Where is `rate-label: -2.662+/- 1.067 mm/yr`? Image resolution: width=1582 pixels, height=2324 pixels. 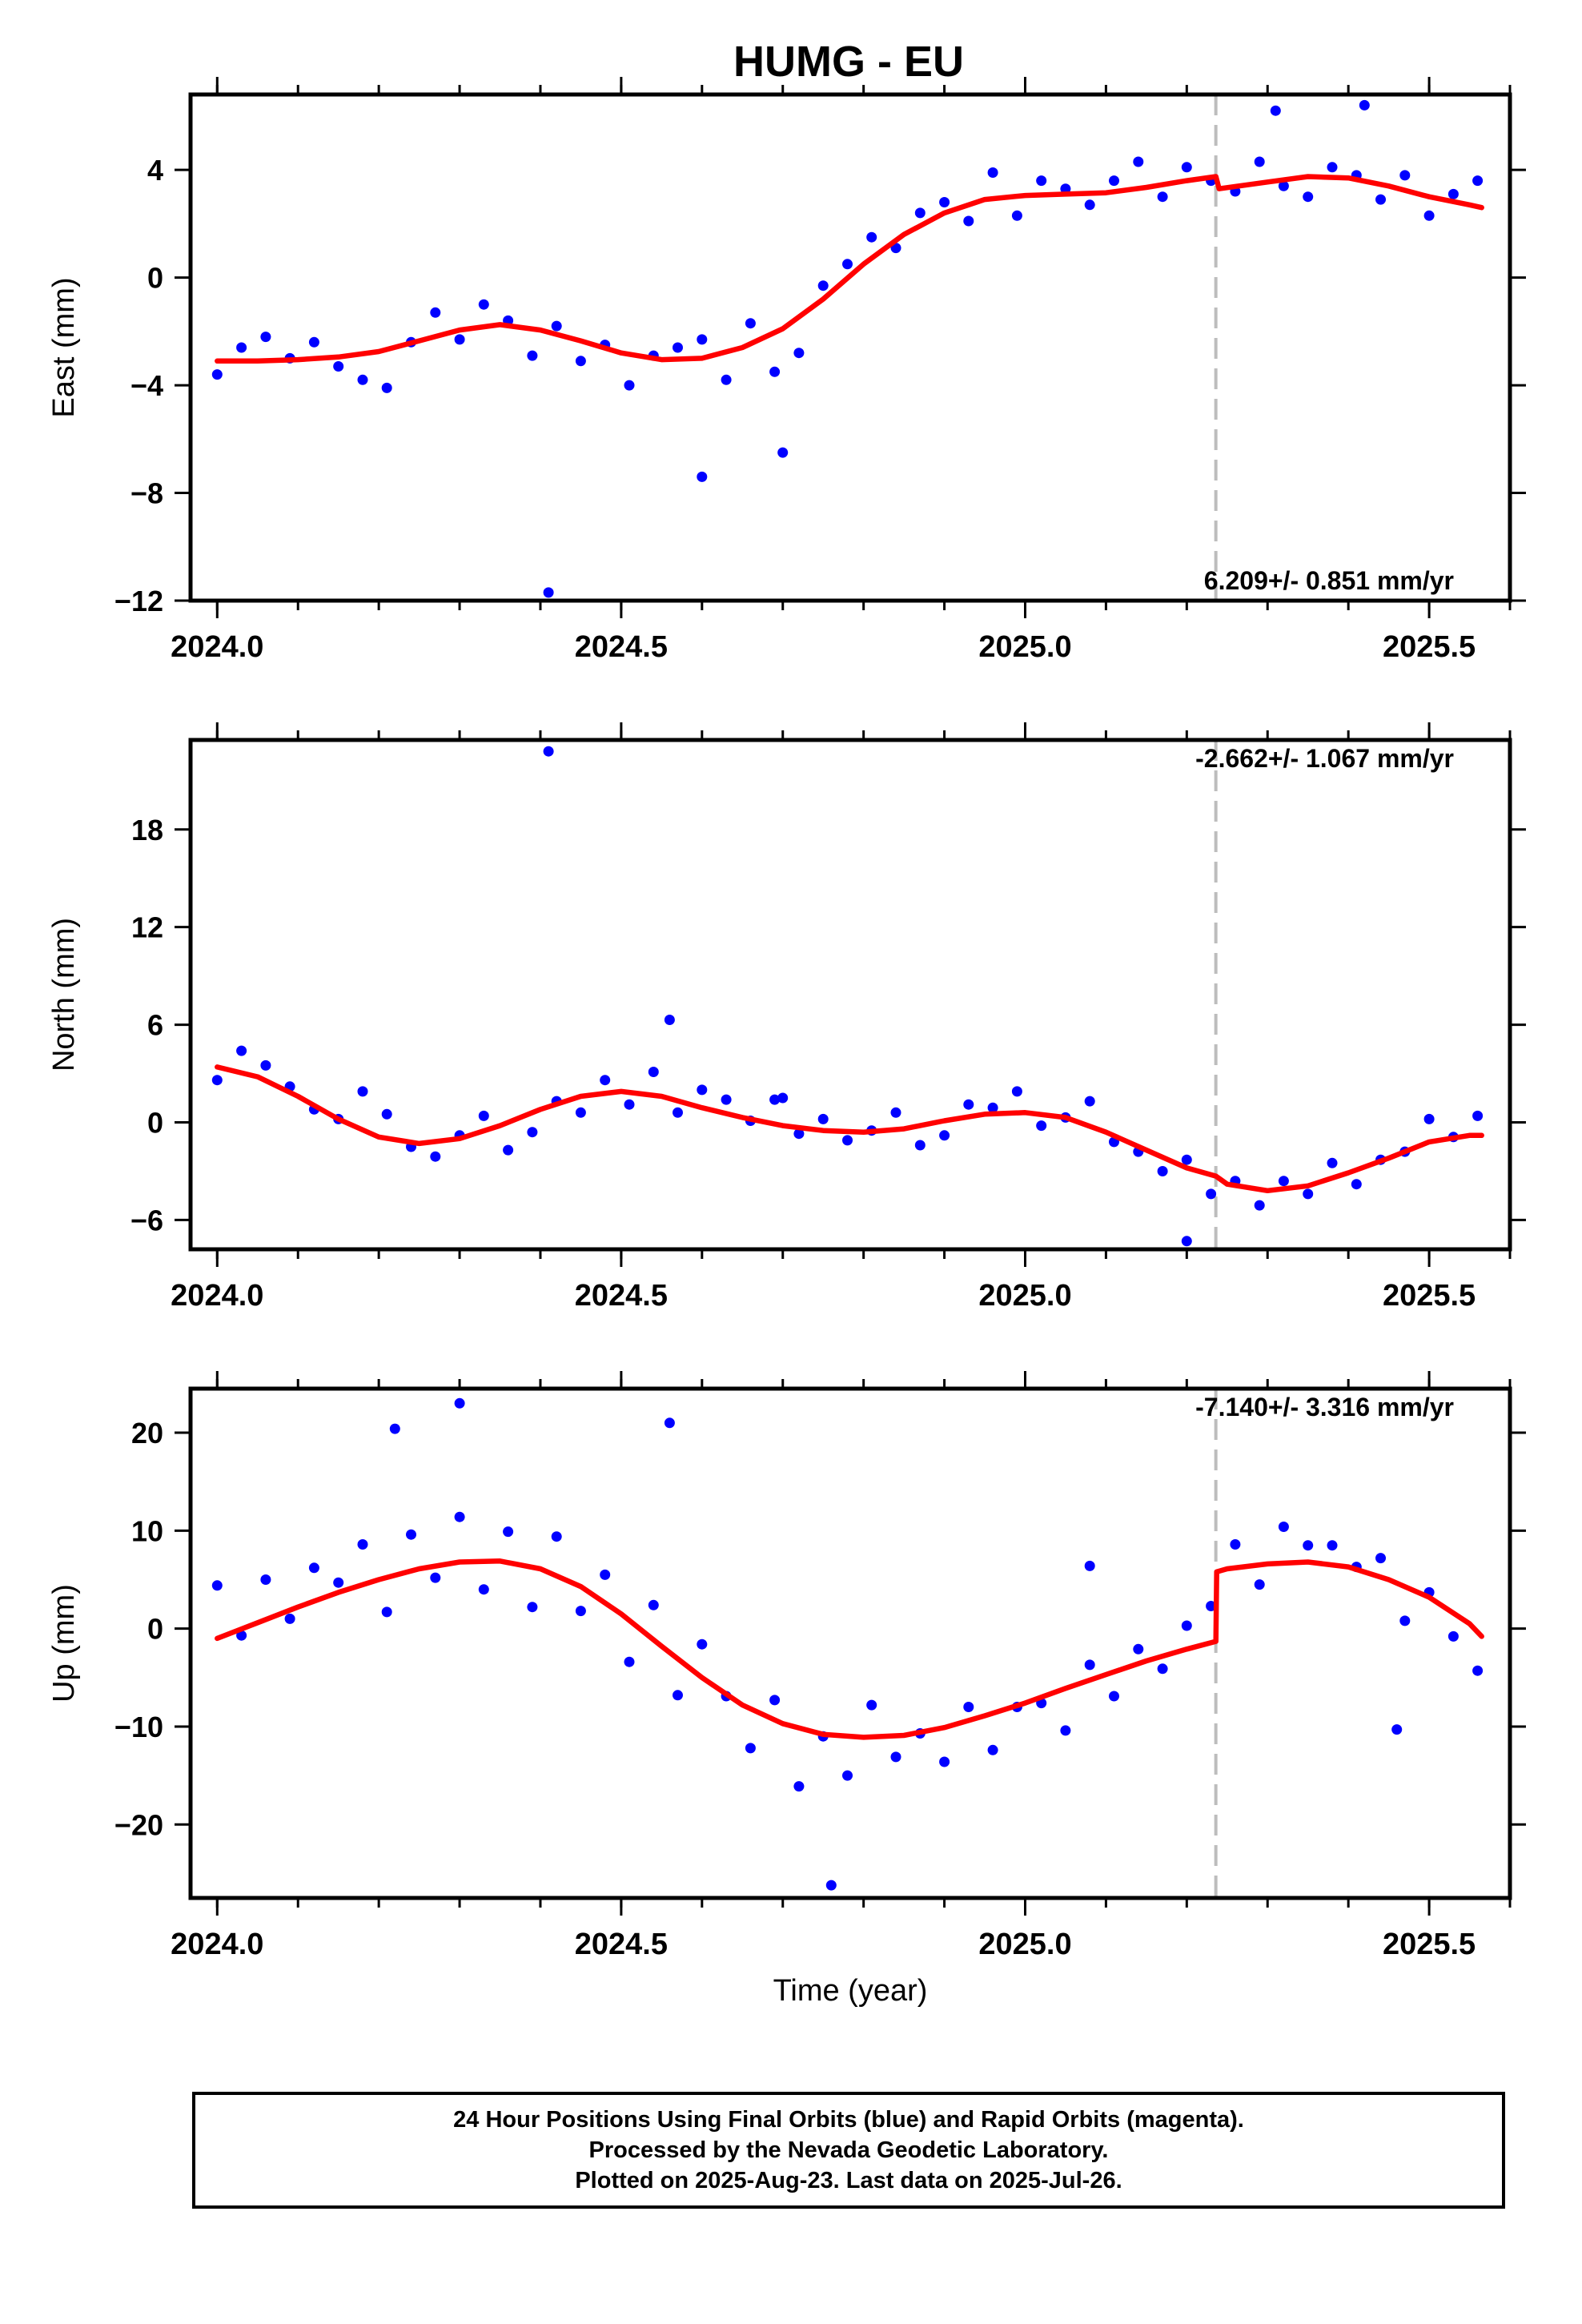
rate-label: -2.662+/- 1.067 mm/yr is located at coordinates (1325, 758).